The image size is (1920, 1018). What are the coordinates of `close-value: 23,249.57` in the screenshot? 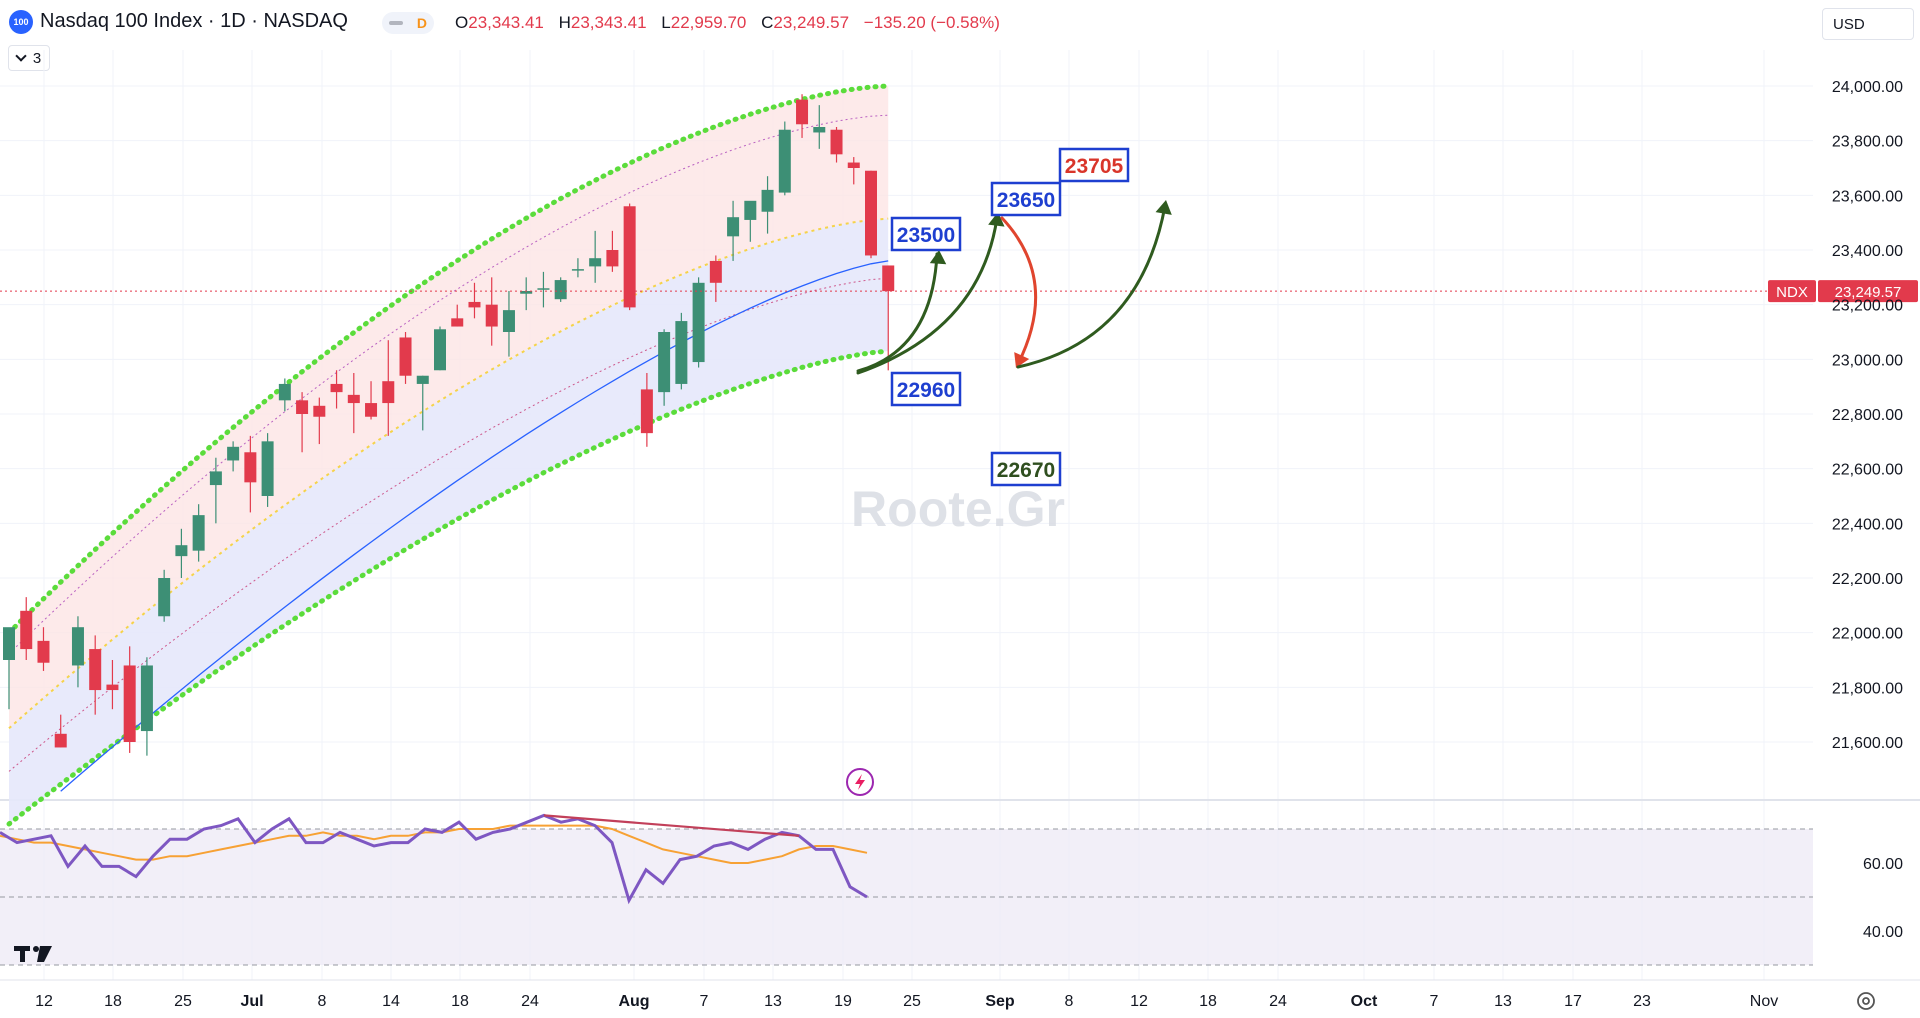 It's located at (811, 22).